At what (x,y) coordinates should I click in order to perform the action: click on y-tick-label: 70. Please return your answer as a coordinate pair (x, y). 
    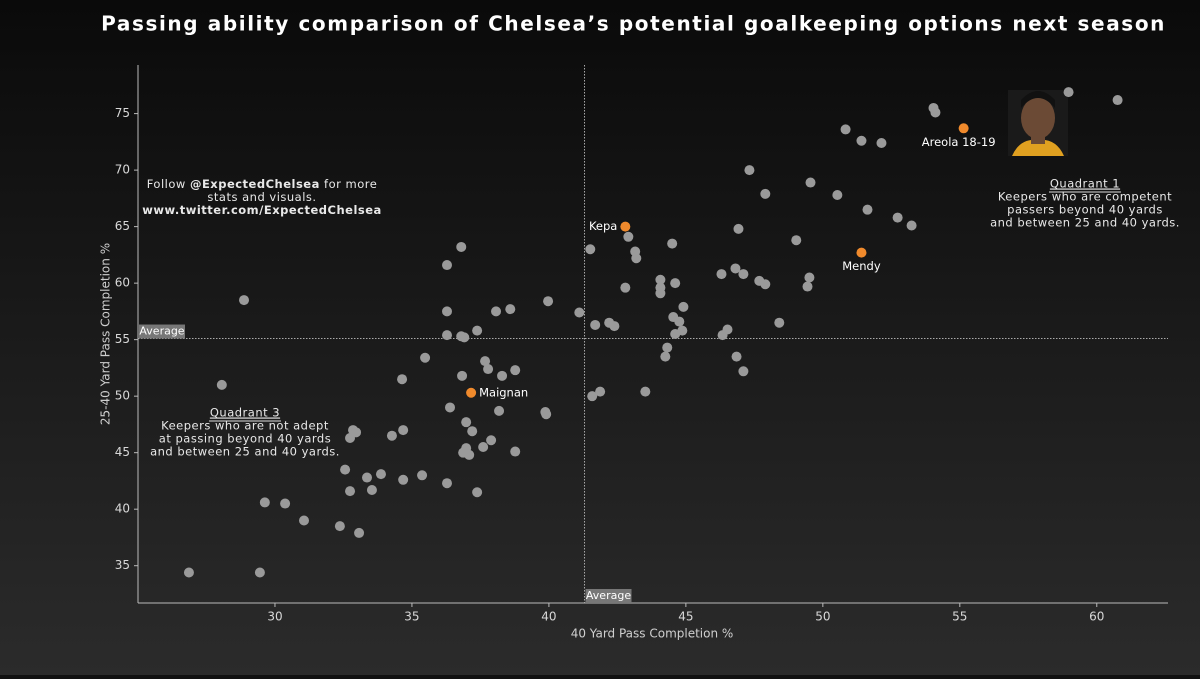
    Looking at the image, I should click on (122, 170).